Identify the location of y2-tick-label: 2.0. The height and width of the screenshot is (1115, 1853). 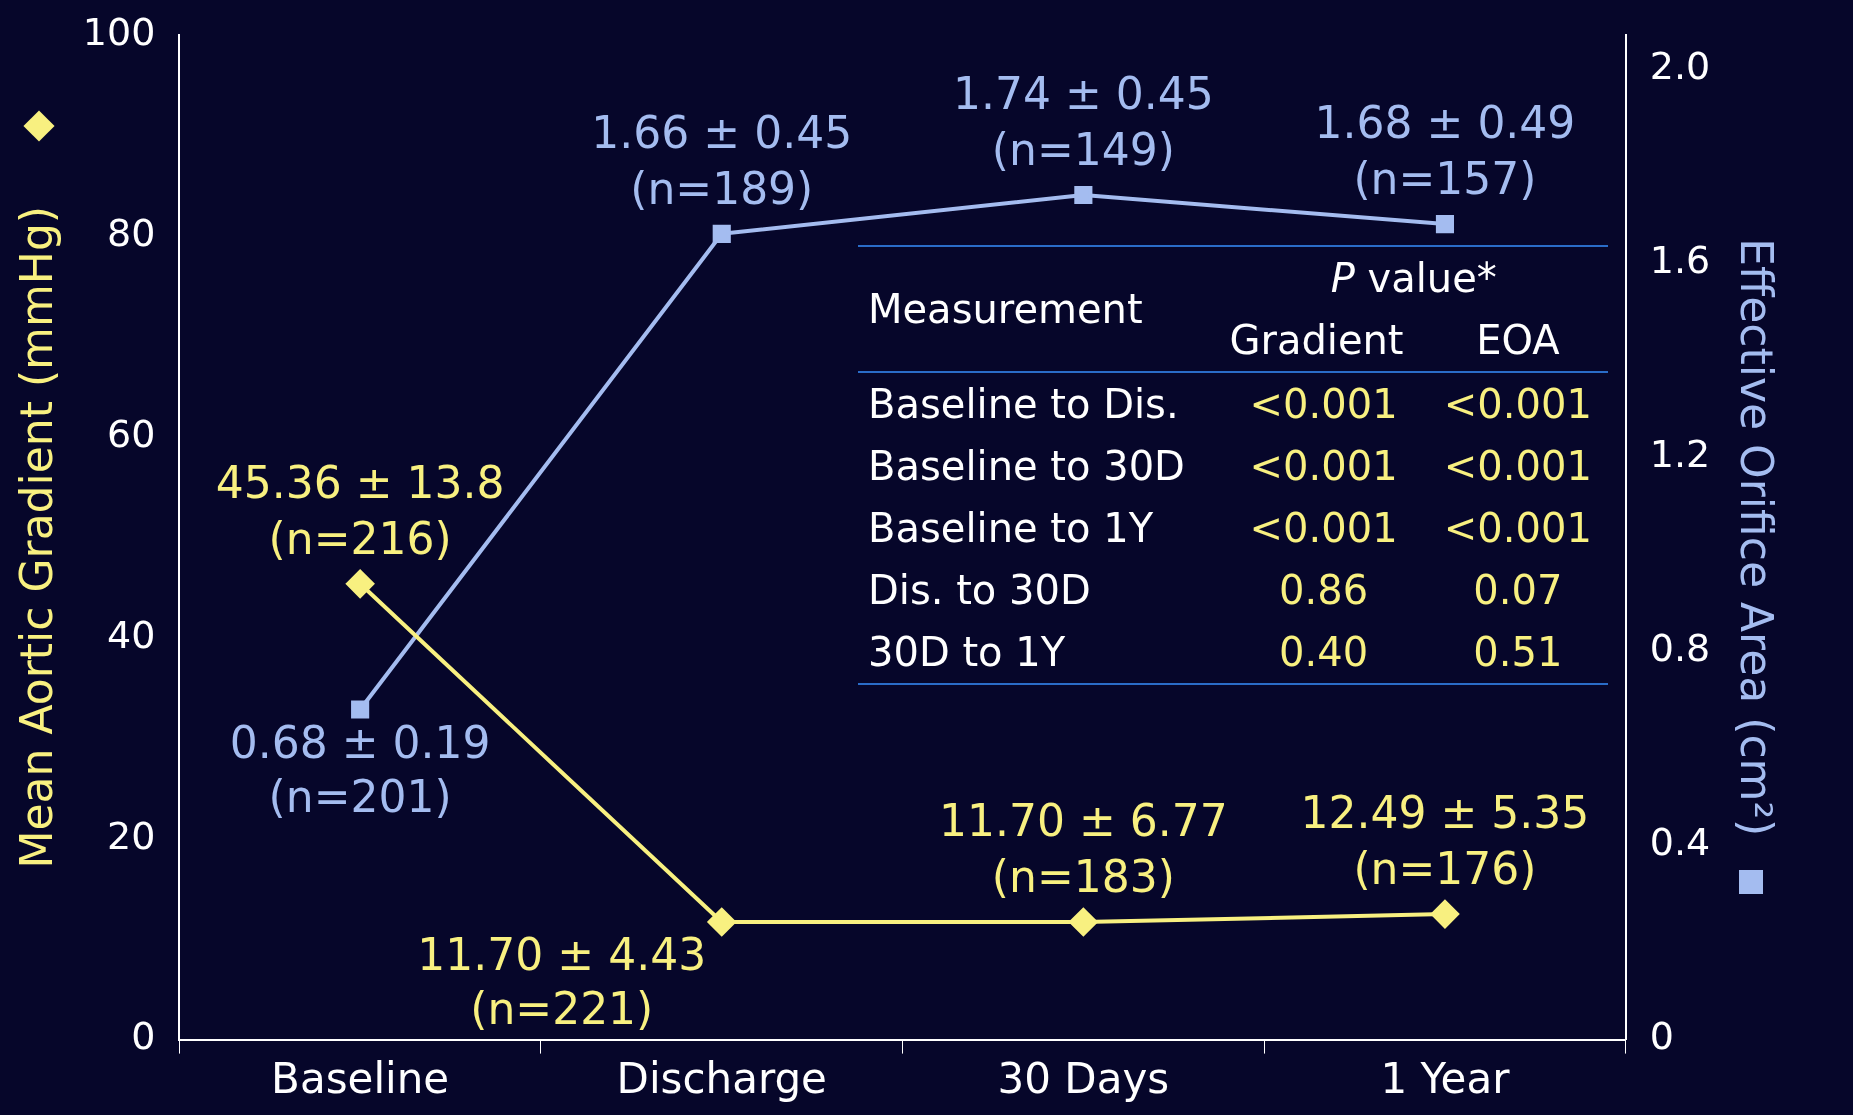
(1680, 65).